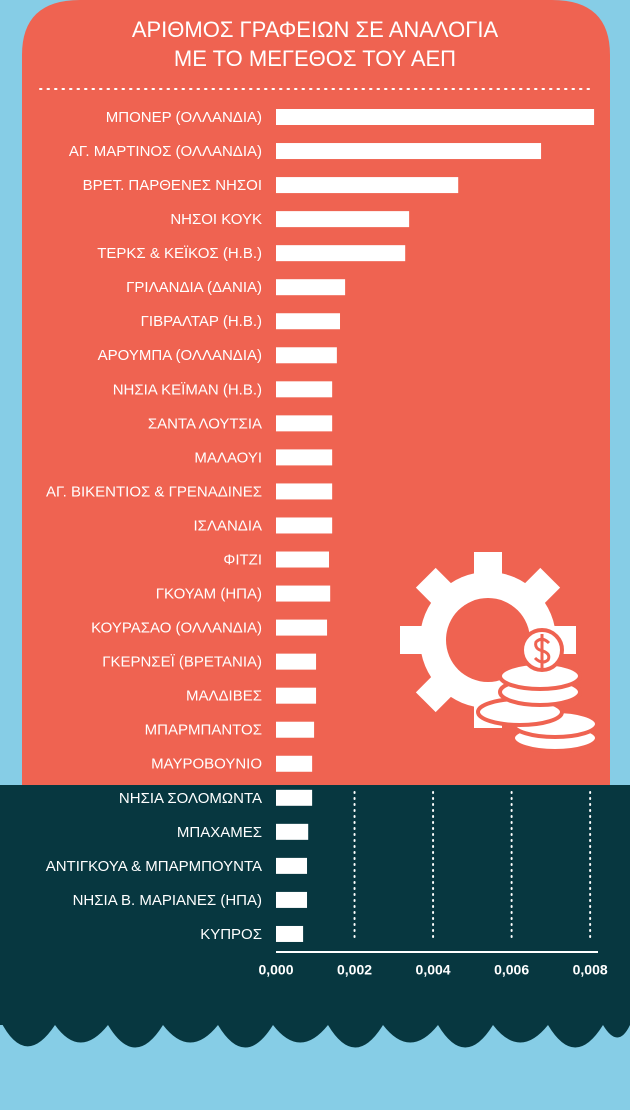  What do you see at coordinates (590, 970) in the screenshot?
I see `x-tick-label: 0,008` at bounding box center [590, 970].